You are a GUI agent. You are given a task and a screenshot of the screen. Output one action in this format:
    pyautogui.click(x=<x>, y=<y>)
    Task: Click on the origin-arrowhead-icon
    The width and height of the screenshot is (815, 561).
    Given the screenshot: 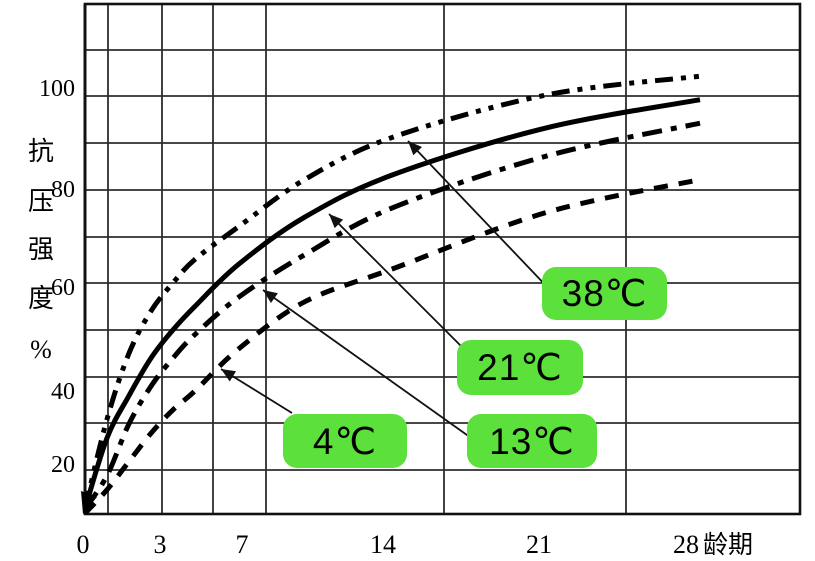 What is the action you would take?
    pyautogui.click(x=89, y=502)
    